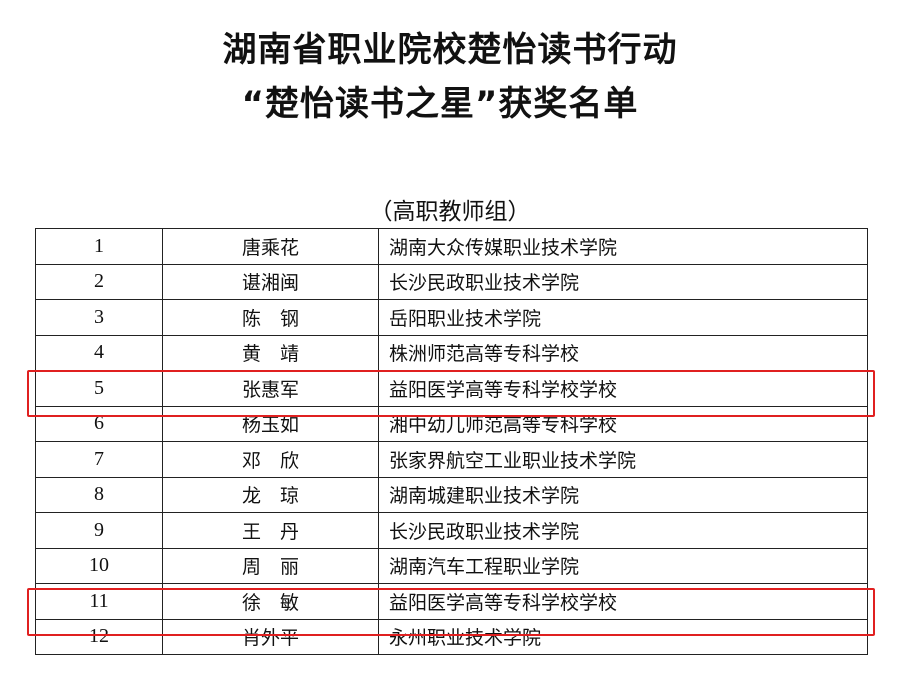 The width and height of the screenshot is (900, 674). What do you see at coordinates (623, 565) in the screenshot?
I see `school-name: 湖南汽车工程职业学院` at bounding box center [623, 565].